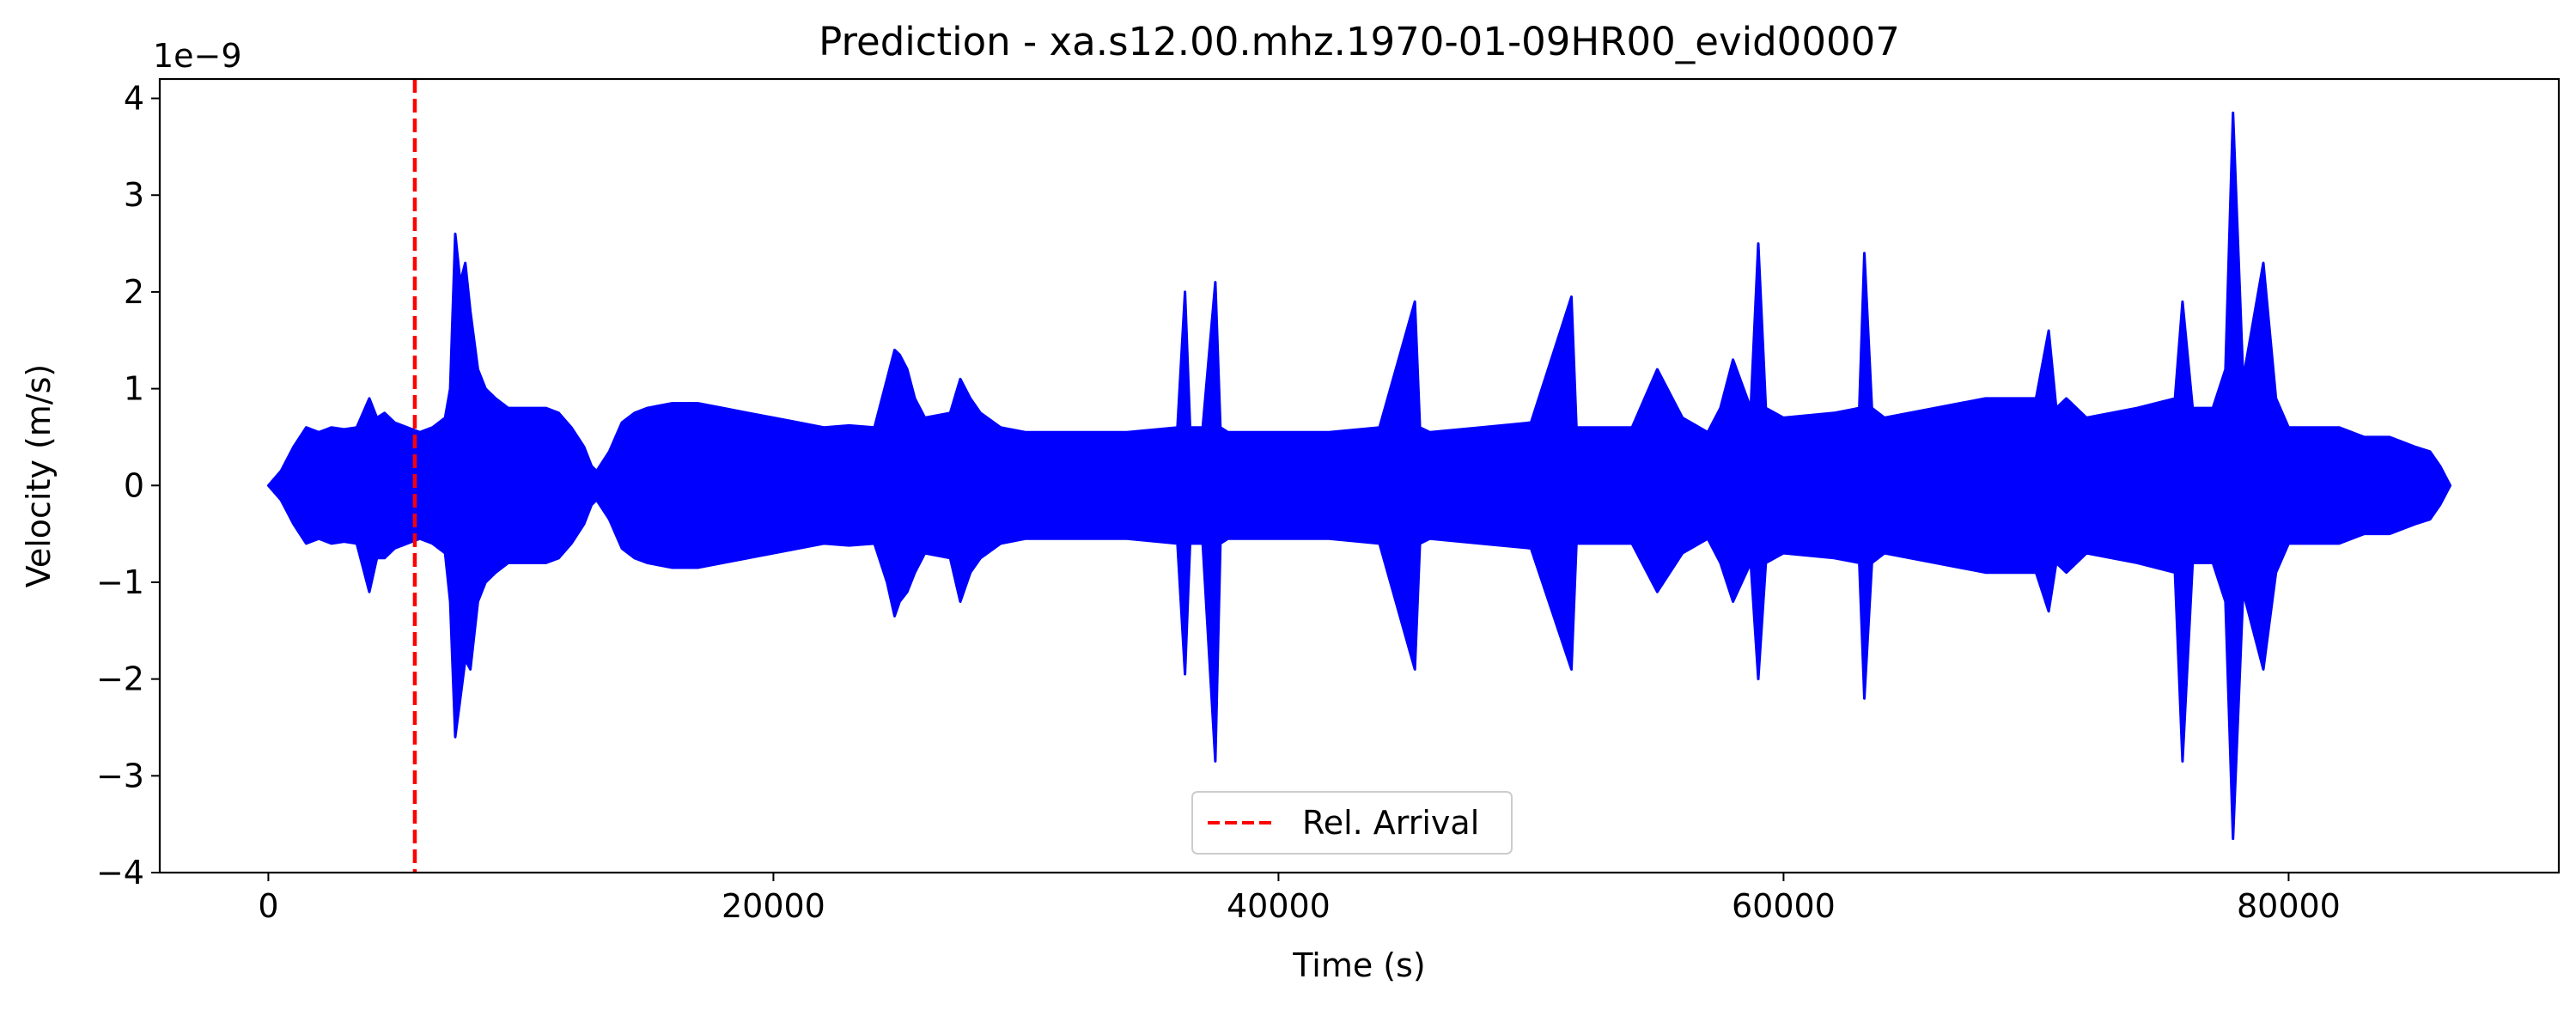 The height and width of the screenshot is (1010, 2576). Describe the element at coordinates (134, 195) in the screenshot. I see `y-tick-label: 3` at that location.